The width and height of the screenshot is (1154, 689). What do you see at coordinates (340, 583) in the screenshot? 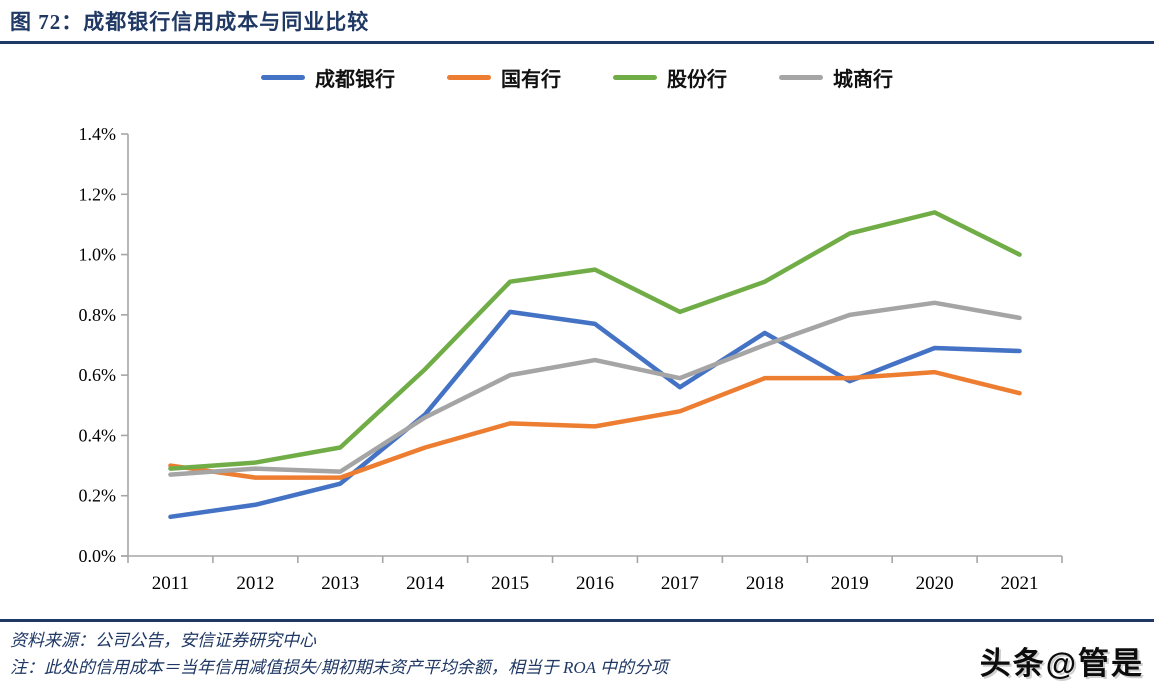
I see `x-tick-label: 2013` at bounding box center [340, 583].